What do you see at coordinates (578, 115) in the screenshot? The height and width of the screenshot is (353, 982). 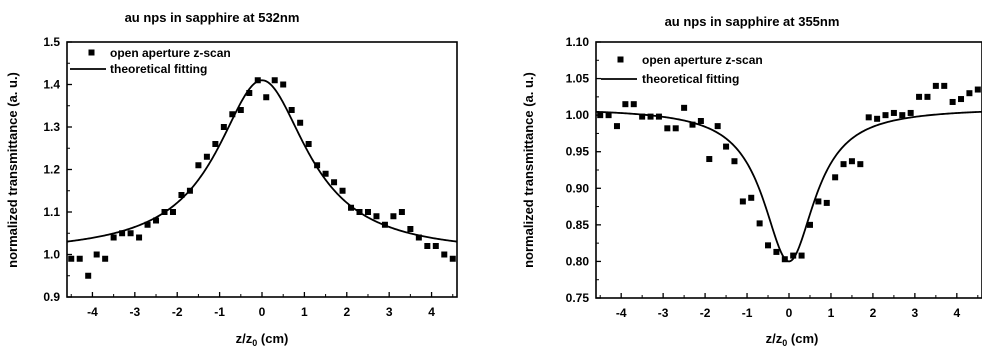 I see `y-tick-label: 1.00` at bounding box center [578, 115].